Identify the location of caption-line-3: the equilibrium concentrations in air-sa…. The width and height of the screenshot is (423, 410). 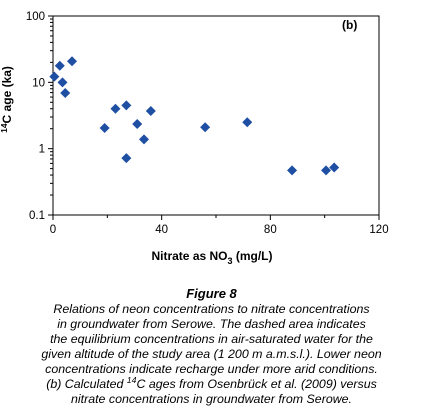
(211, 339).